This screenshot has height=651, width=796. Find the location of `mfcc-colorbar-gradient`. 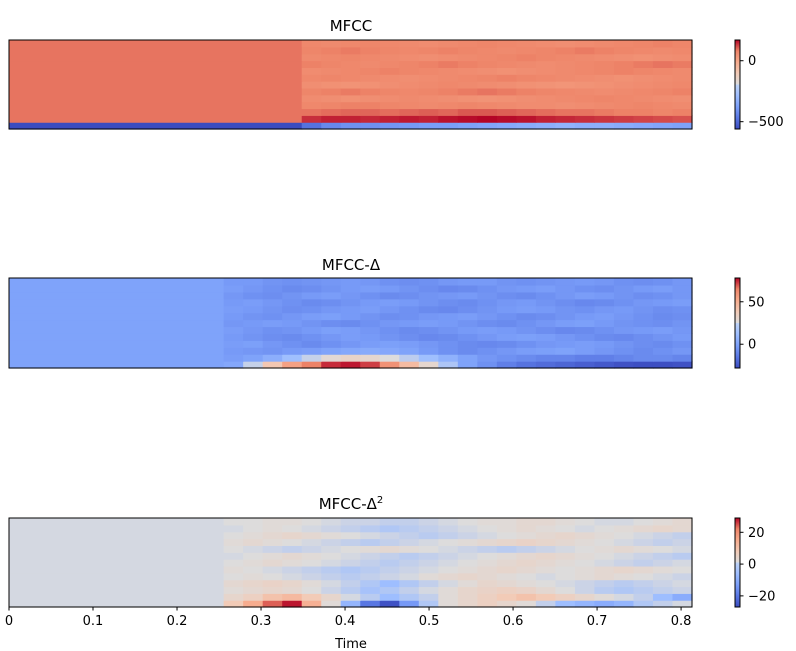

mfcc-colorbar-gradient is located at coordinates (737, 84).